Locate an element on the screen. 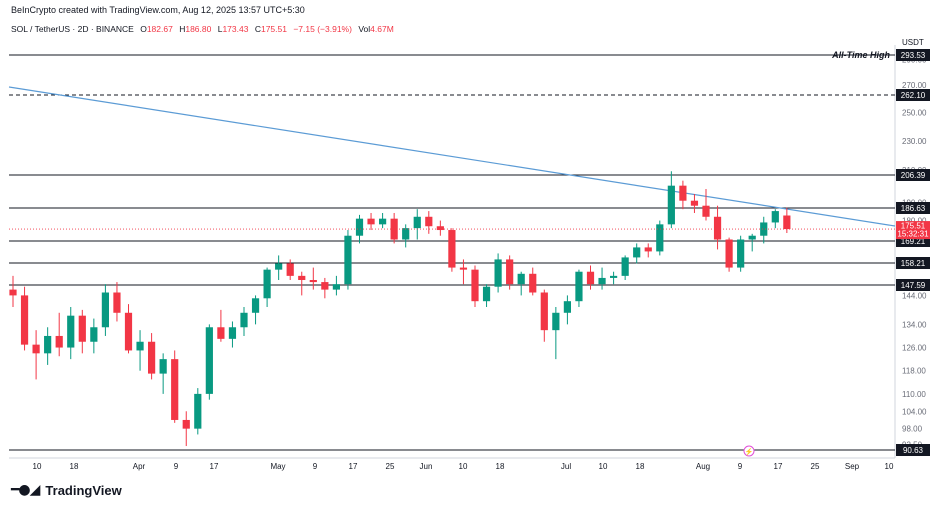  volume-value: 4.67M is located at coordinates (382, 29).